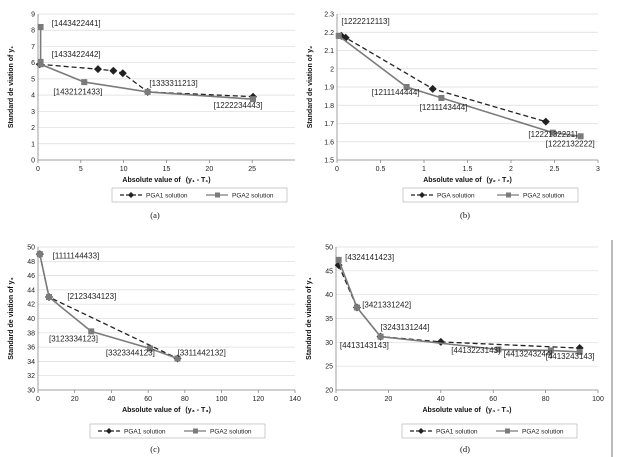  Describe the element at coordinates (499, 410) in the screenshot. I see `x-axis-label-variable: (y₄ - T₄)` at that location.